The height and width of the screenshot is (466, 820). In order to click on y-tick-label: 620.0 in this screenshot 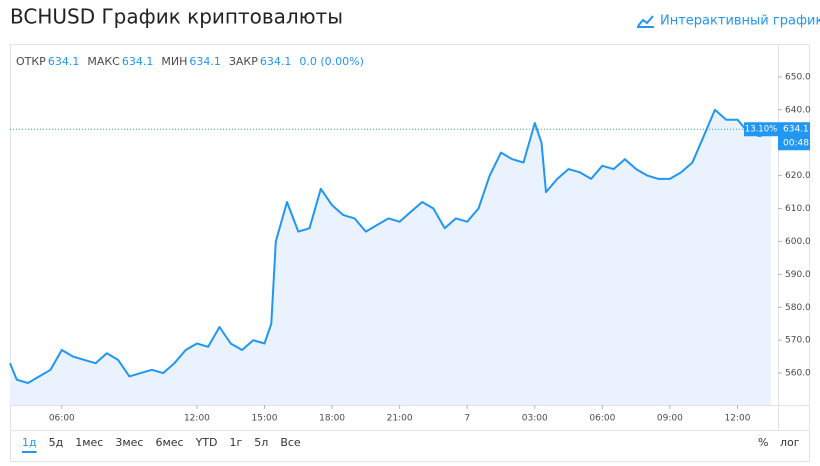, I will do `click(798, 176)`.